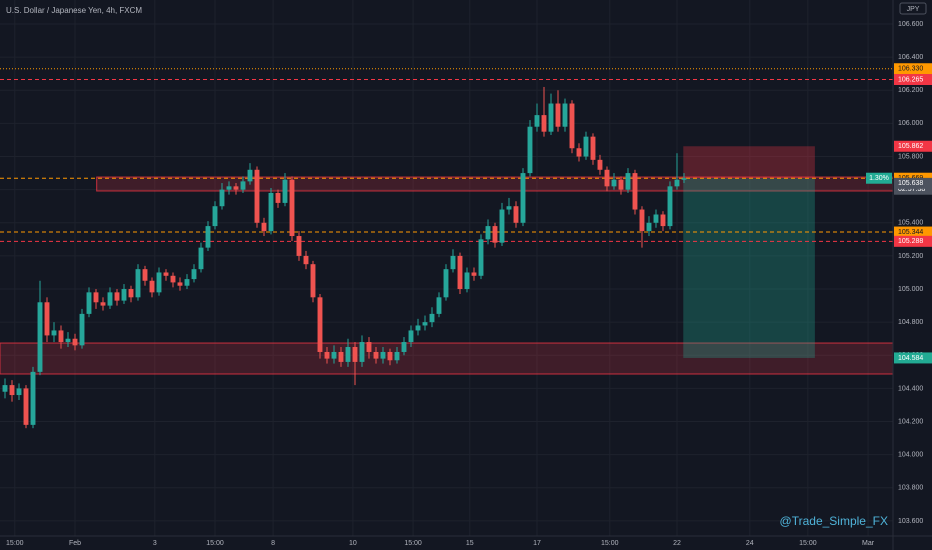 The image size is (932, 550). Describe the element at coordinates (910, 322) in the screenshot. I see `y-tick-label: 104.800` at that location.